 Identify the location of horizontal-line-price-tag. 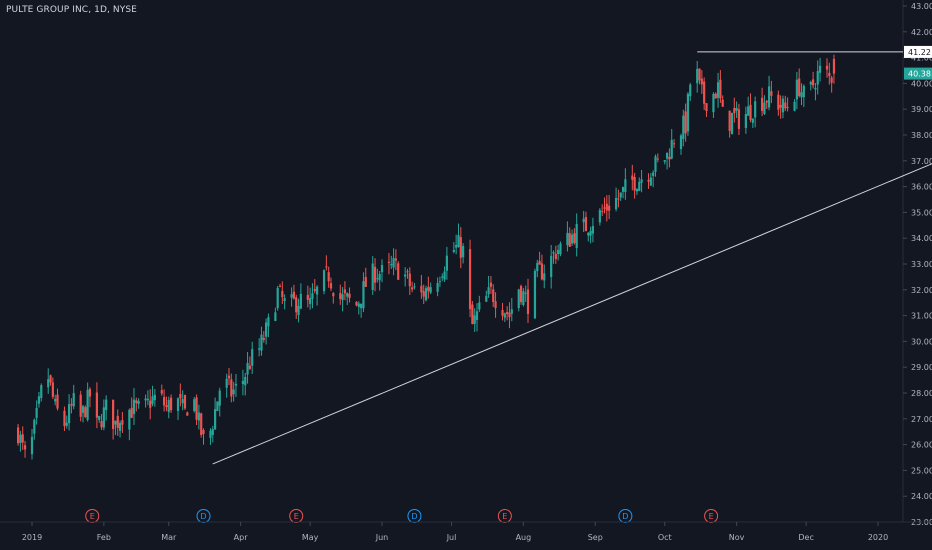
(918, 51).